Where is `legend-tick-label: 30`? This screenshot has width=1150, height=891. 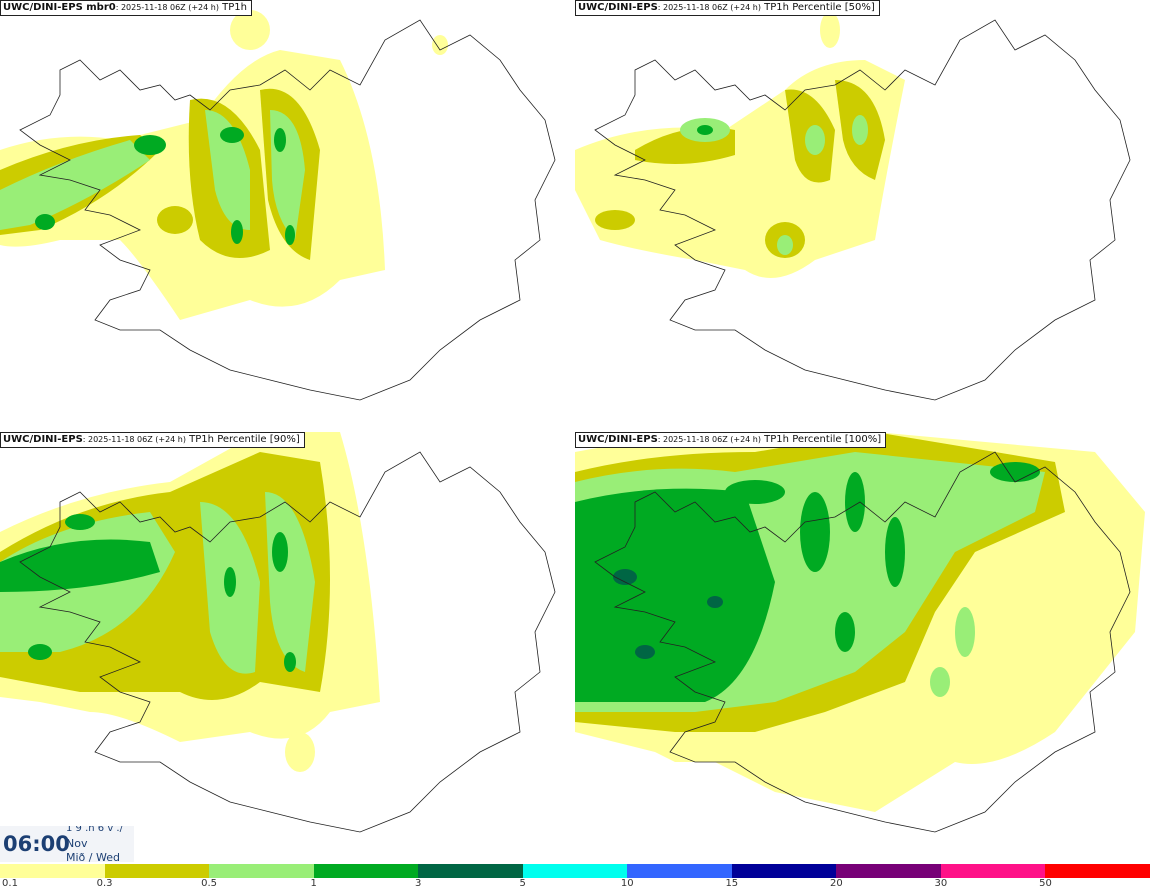
legend-tick-label: 30 is located at coordinates (941, 883).